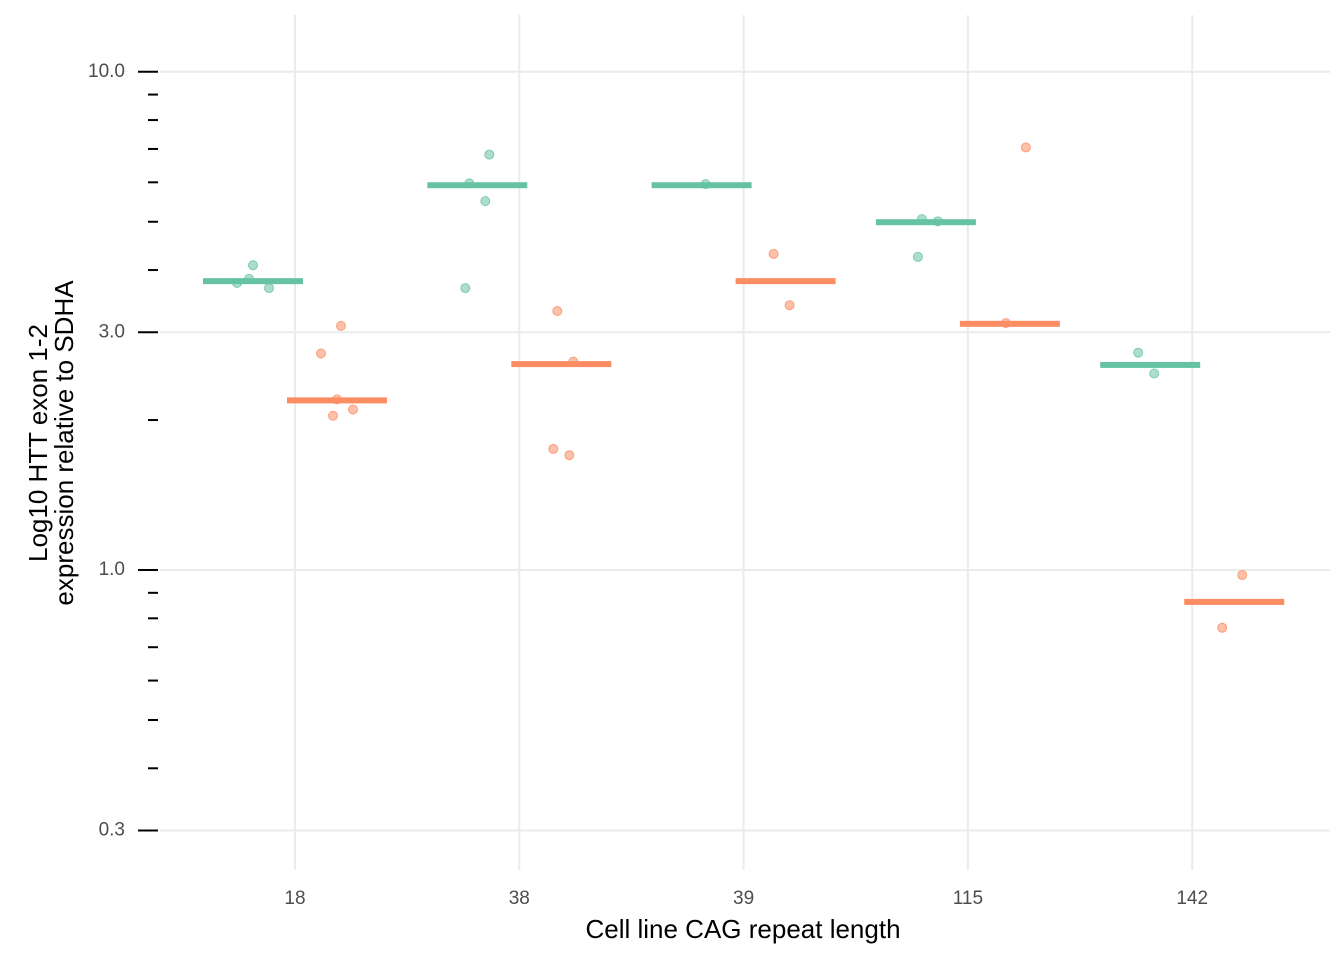 Image resolution: width=1344 pixels, height=960 pixels. What do you see at coordinates (112, 830) in the screenshot?
I see `y-tick-label: 0.3` at bounding box center [112, 830].